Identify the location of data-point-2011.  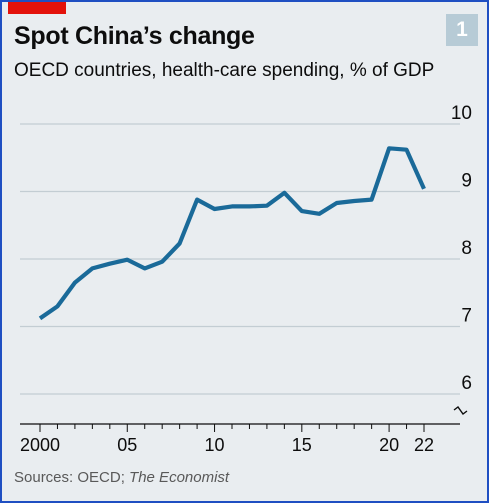
(232, 206).